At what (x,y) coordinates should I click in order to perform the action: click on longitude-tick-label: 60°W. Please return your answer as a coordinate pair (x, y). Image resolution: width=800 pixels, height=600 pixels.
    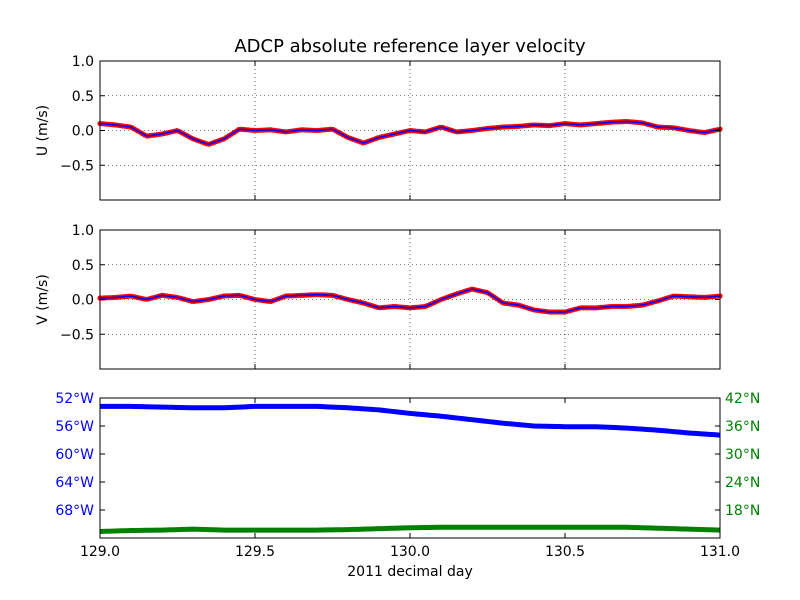
    Looking at the image, I should click on (74, 455).